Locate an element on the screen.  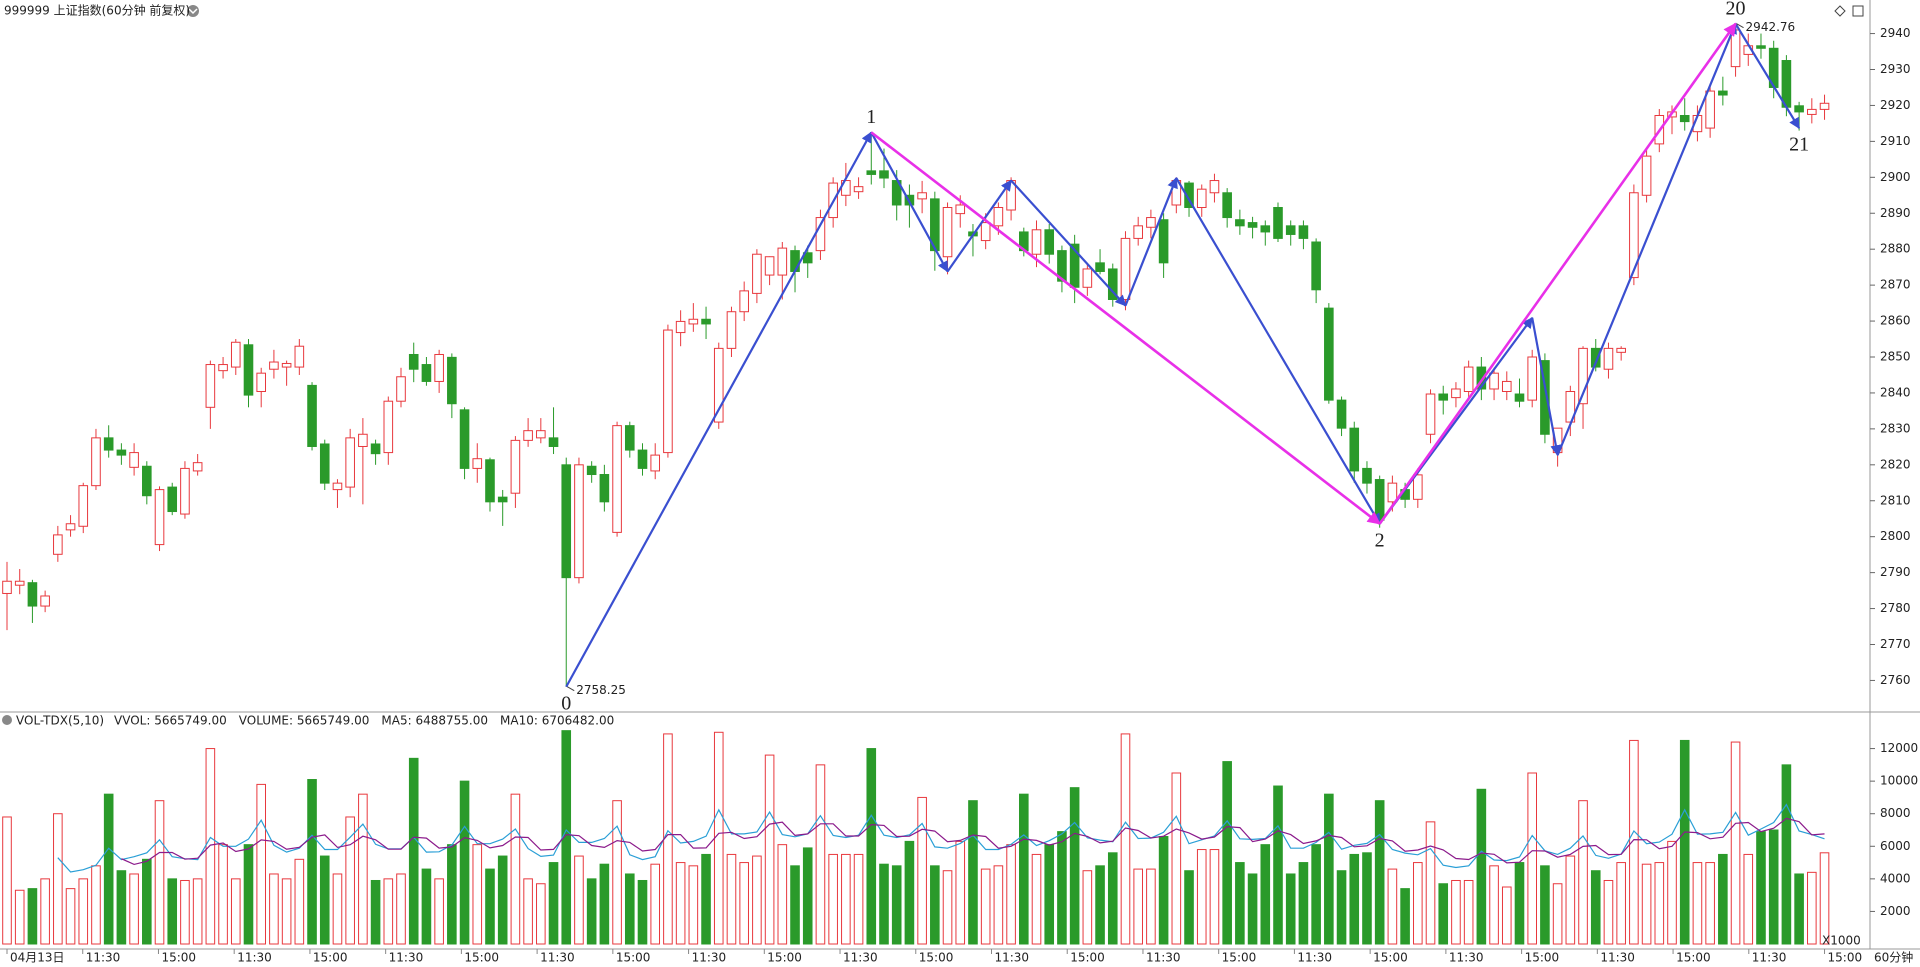
y-tick-label: 2920 is located at coordinates (1895, 105).